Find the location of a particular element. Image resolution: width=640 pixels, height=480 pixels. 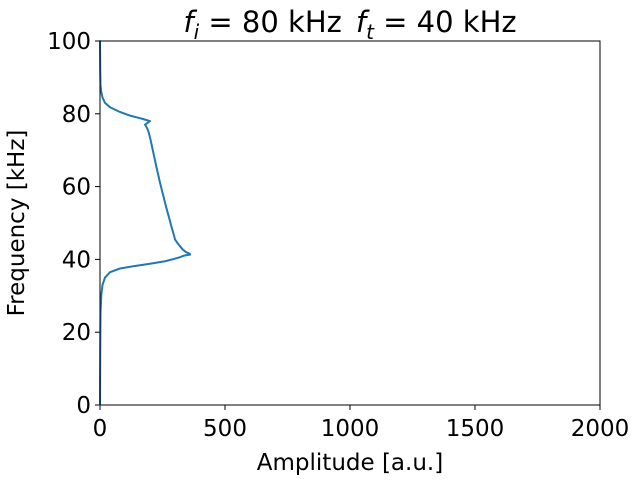

title-ft-value: = 40 kHz is located at coordinates (445, 22).